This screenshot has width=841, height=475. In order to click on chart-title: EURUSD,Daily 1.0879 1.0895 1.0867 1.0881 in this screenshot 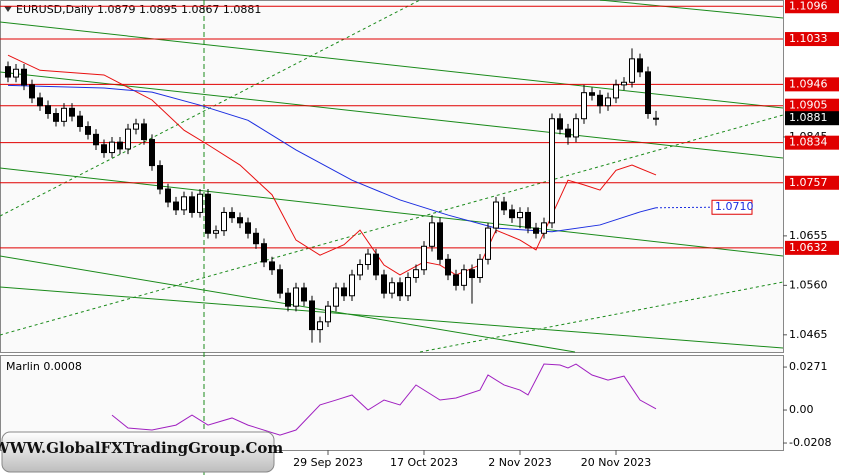, I will do `click(138, 9)`.